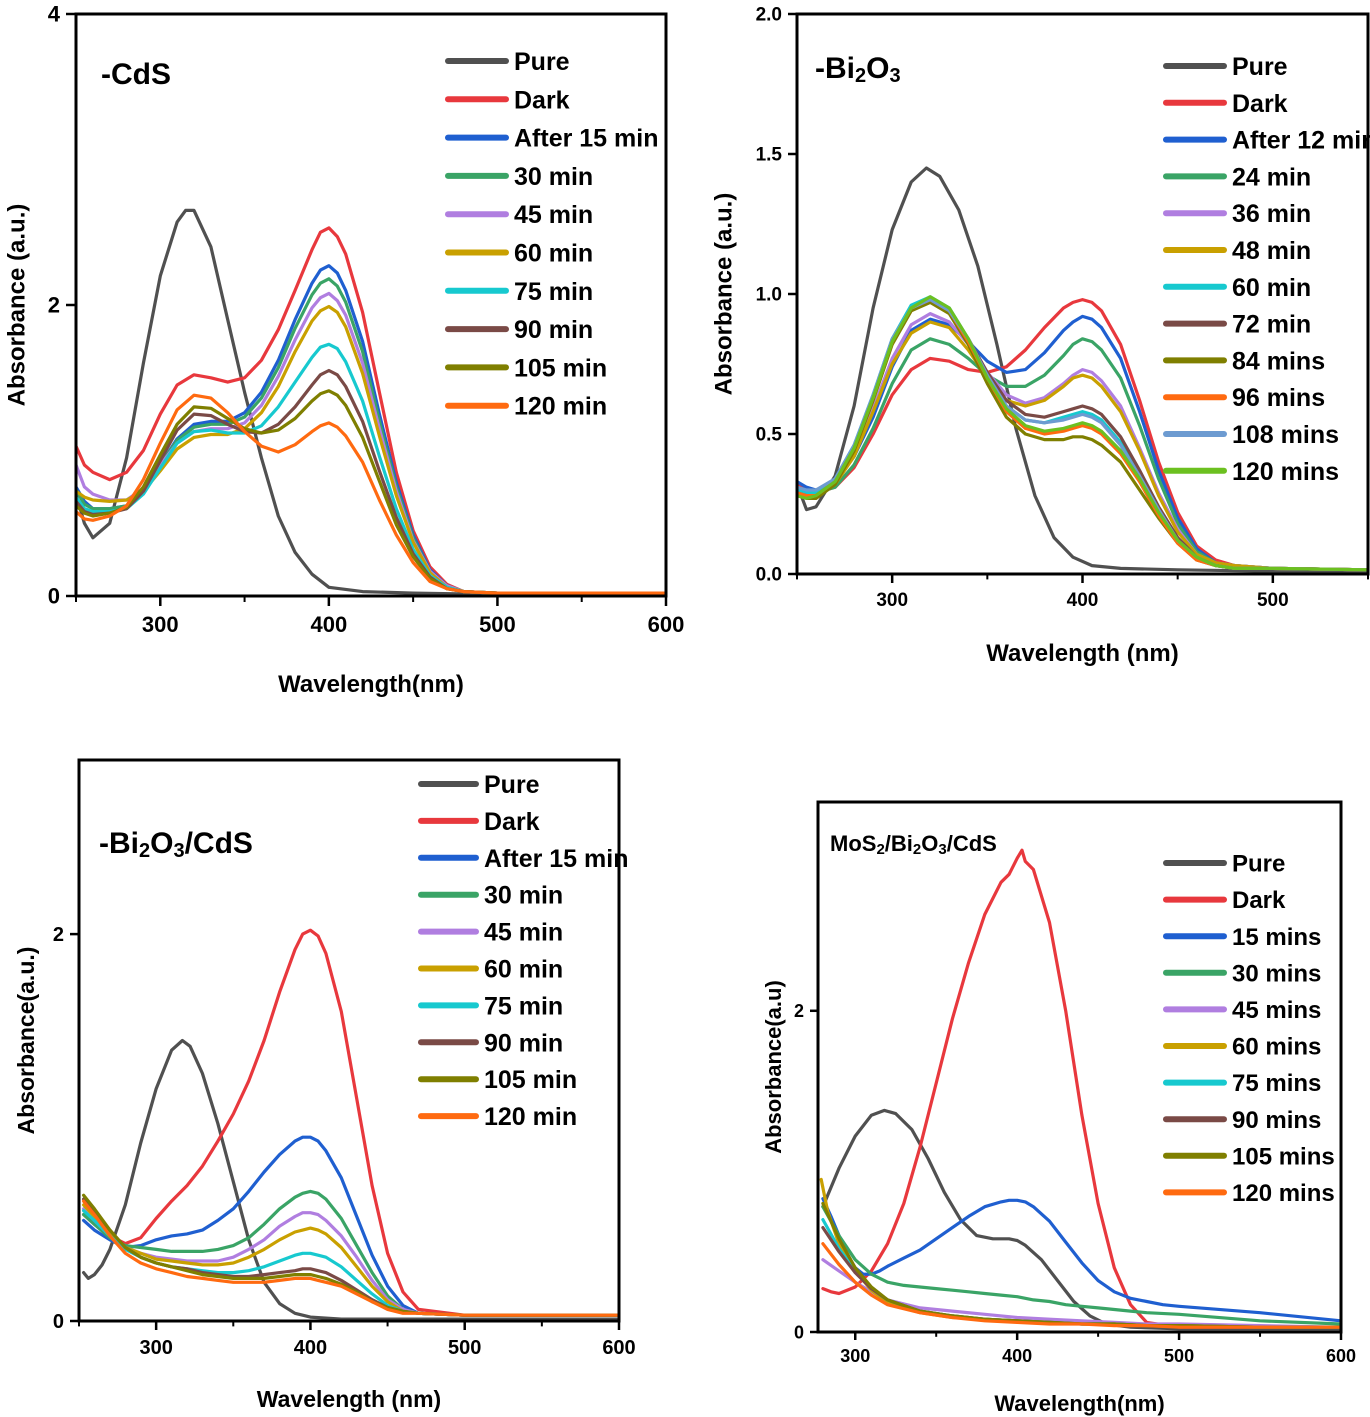  What do you see at coordinates (1285, 435) in the screenshot?
I see `legend-label: 108 mins` at bounding box center [1285, 435].